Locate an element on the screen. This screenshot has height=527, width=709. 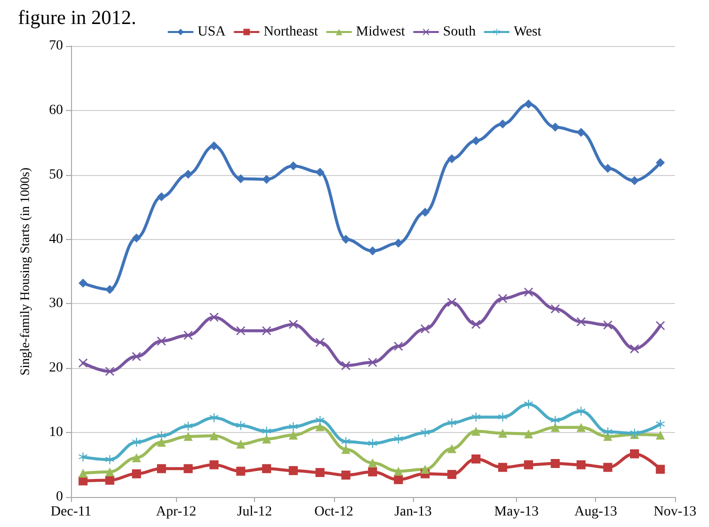
y-tick-label: 20 is located at coordinates (56, 368).